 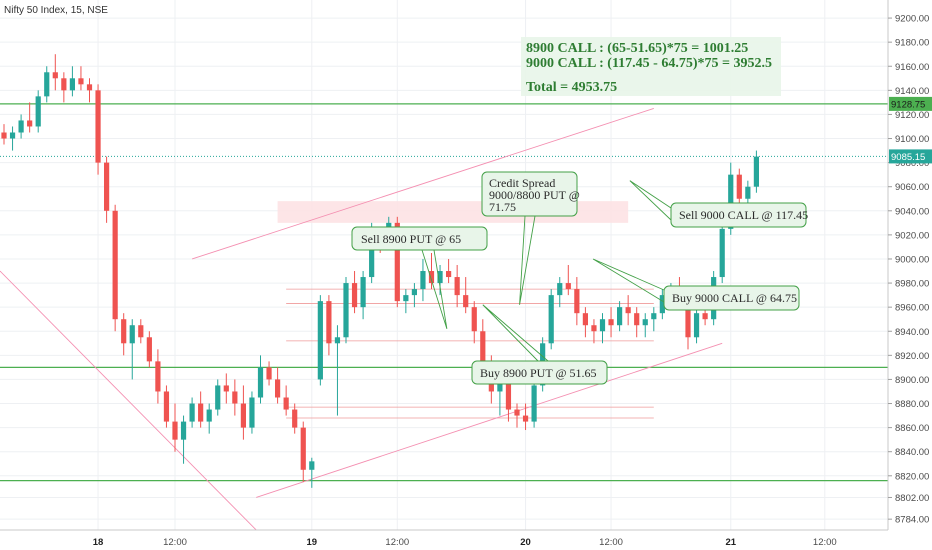 I want to click on callout-buy-9000-call-text: Buy 9000 CALL @ 64.75, so click(x=734, y=298).